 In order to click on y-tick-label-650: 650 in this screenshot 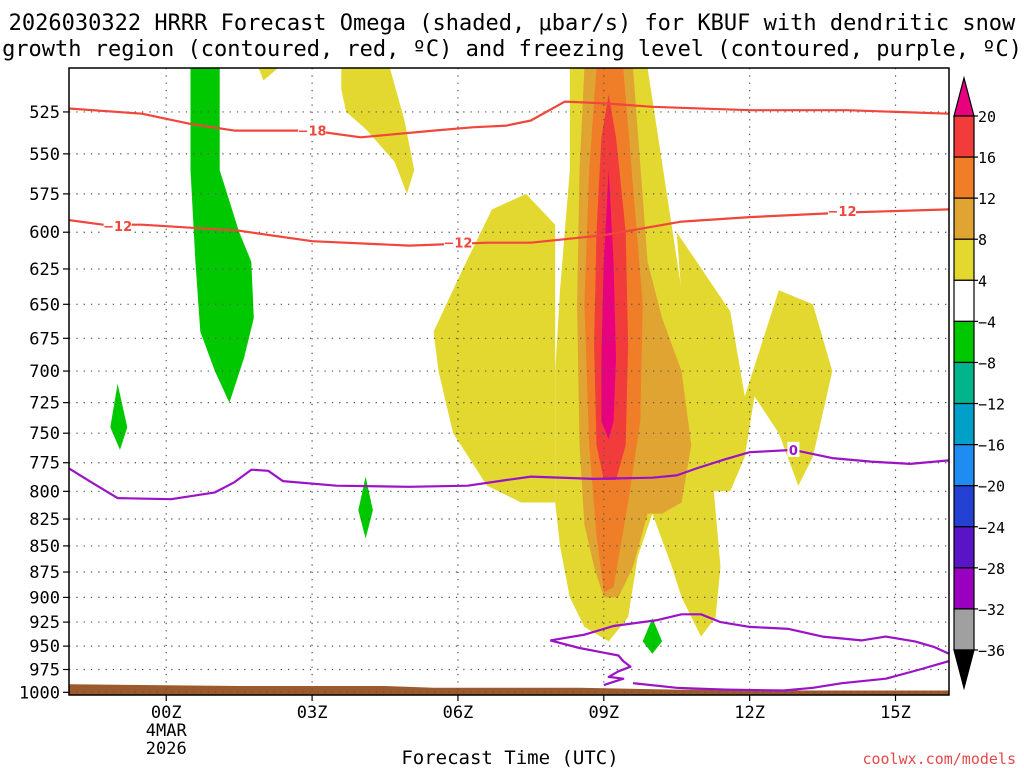, I will do `click(44, 305)`.